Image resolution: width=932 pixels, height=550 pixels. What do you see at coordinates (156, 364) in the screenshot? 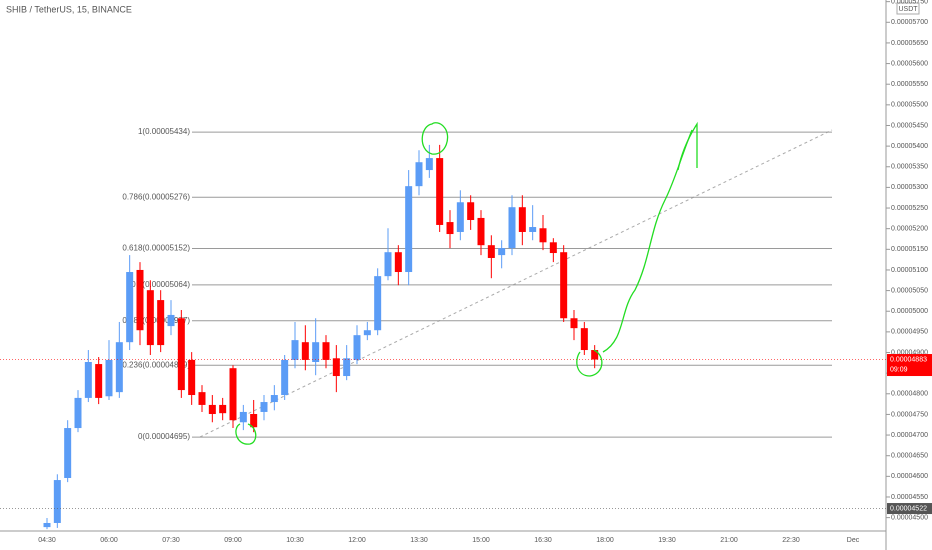
I see `fib-label: 0.236(0.00004869)` at bounding box center [156, 364].